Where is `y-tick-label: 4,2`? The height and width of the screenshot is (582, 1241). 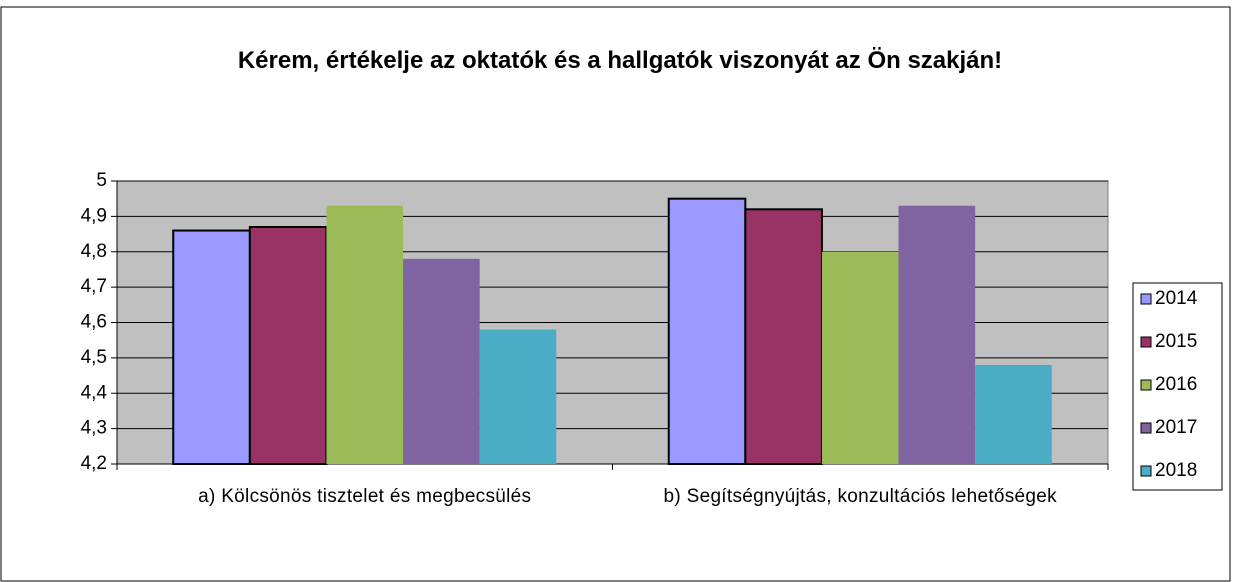 y-tick-label: 4,2 is located at coordinates (94, 463).